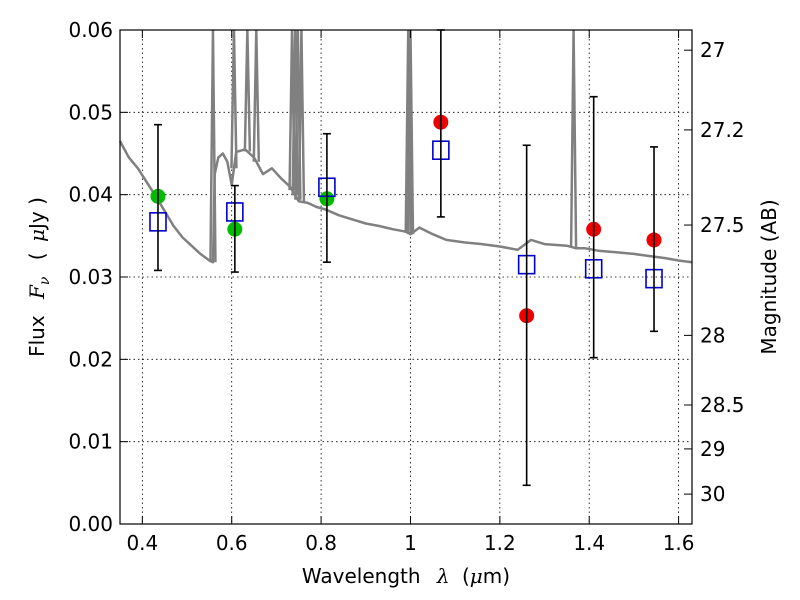 This screenshot has width=800, height=600. I want to click on y-tick-label: 0.06, so click(90, 30).